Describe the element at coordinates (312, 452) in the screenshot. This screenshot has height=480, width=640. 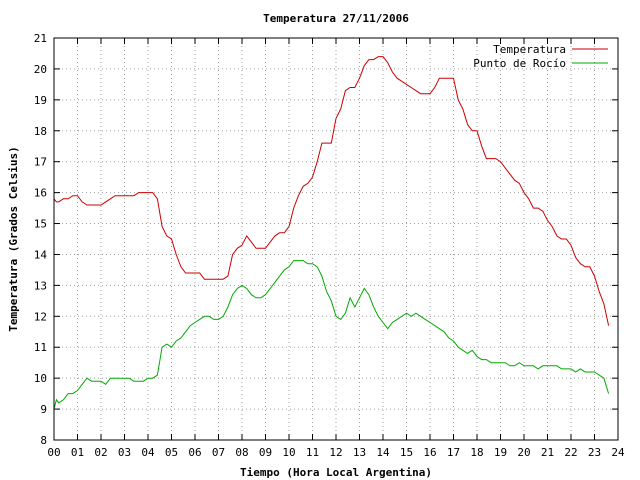
I see `x-tick-label: 11` at that location.